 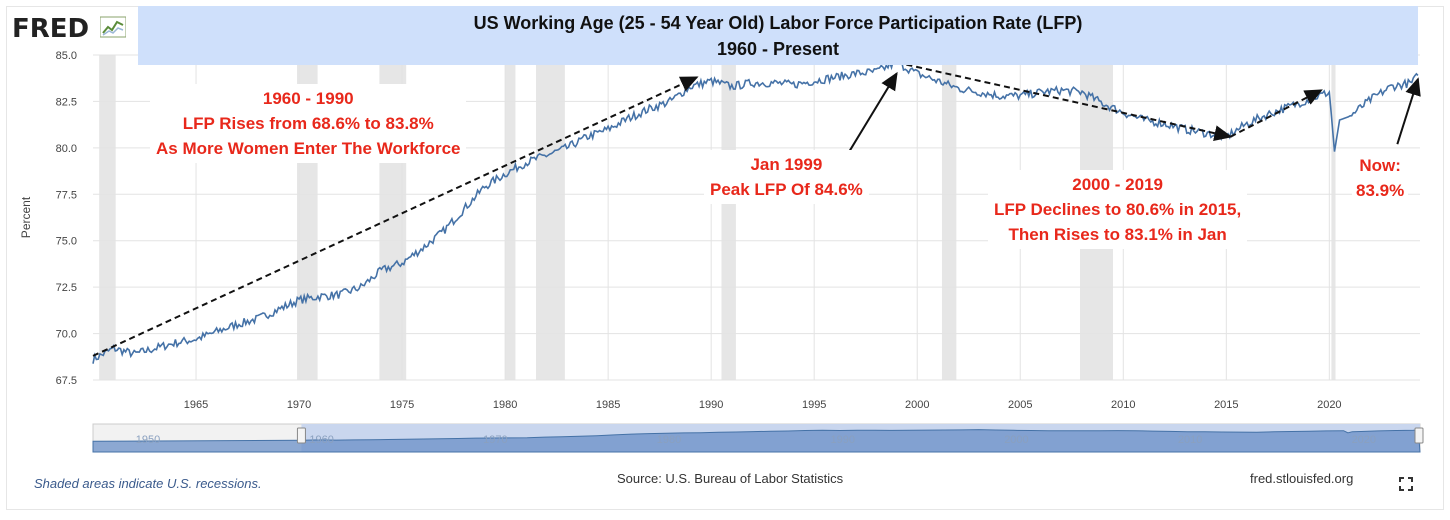 I want to click on x-tick-label: 1965, so click(x=196, y=405).